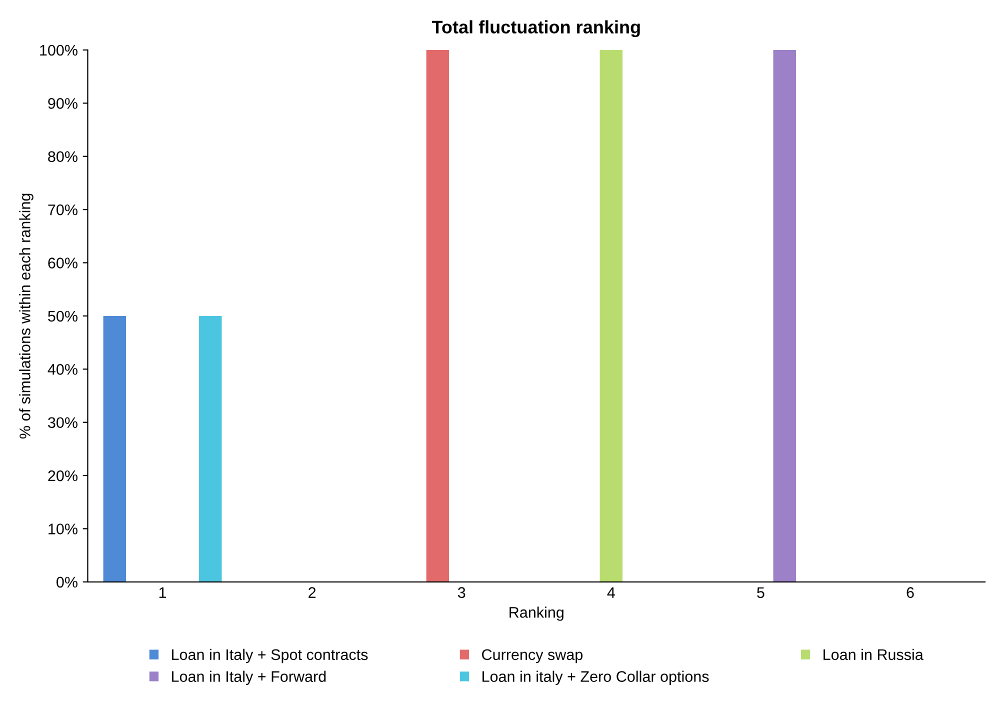 This screenshot has height=714, width=997. Describe the element at coordinates (532, 656) in the screenshot. I see `legend-label: Currency swap` at that location.